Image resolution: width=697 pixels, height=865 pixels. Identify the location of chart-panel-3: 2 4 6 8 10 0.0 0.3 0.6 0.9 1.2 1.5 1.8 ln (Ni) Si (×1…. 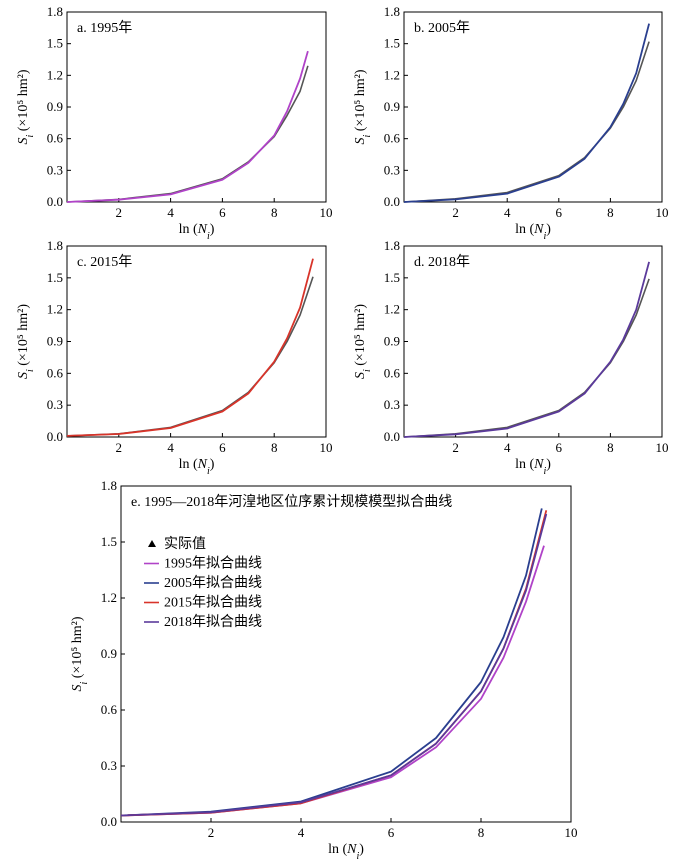
(174, 357).